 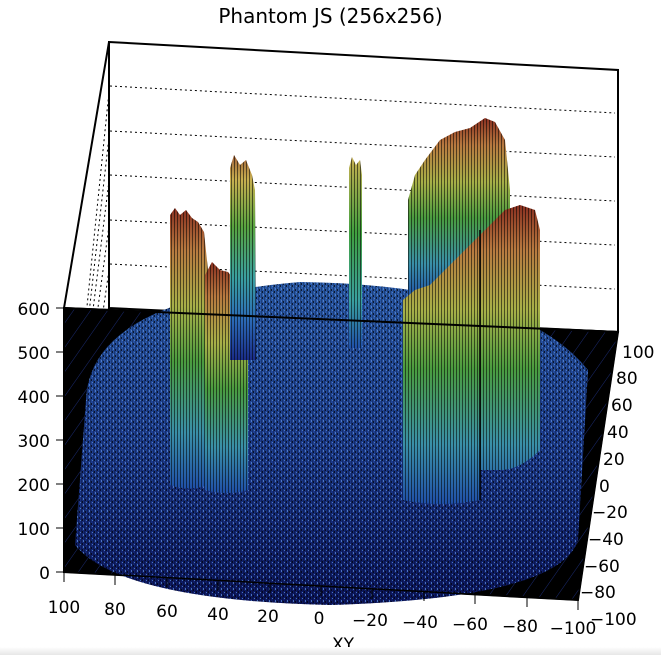 What do you see at coordinates (60, 440) in the screenshot?
I see `z-axis` at bounding box center [60, 440].